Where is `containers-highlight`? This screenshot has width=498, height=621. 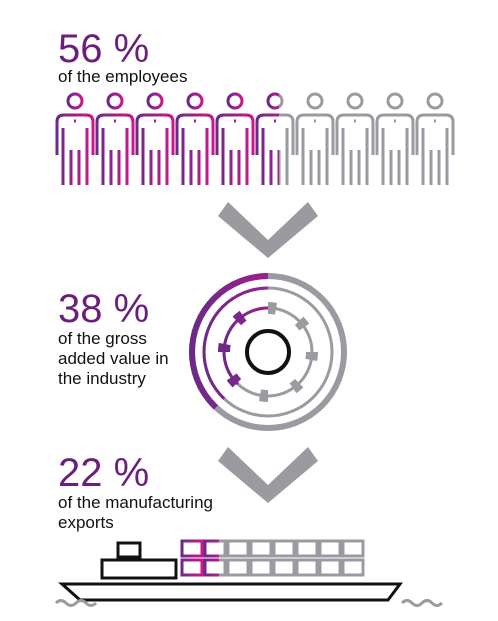
containers-highlight is located at coordinates (271, 558).